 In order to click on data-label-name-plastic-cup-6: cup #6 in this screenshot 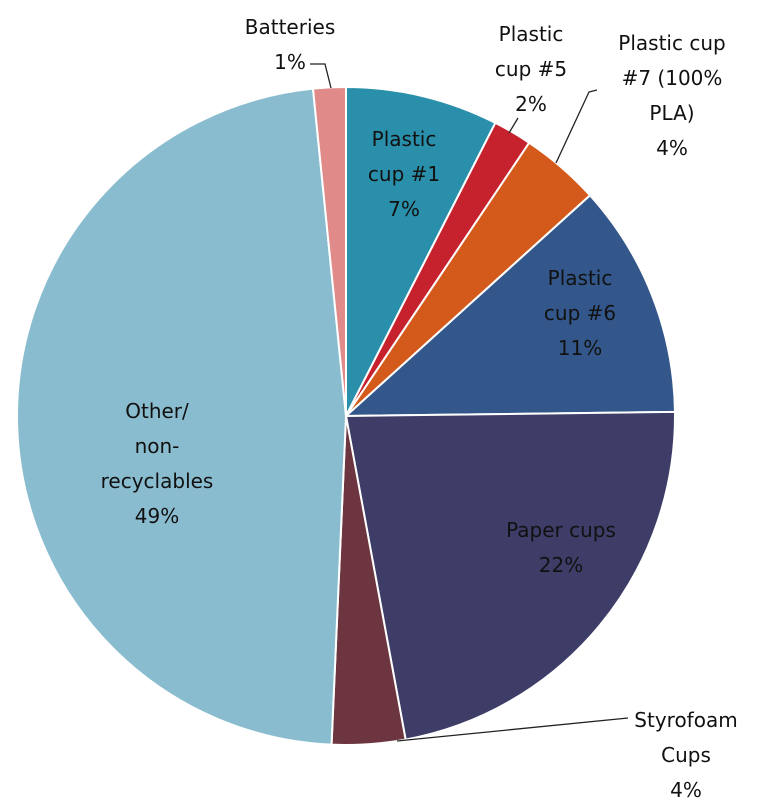, I will do `click(580, 313)`.